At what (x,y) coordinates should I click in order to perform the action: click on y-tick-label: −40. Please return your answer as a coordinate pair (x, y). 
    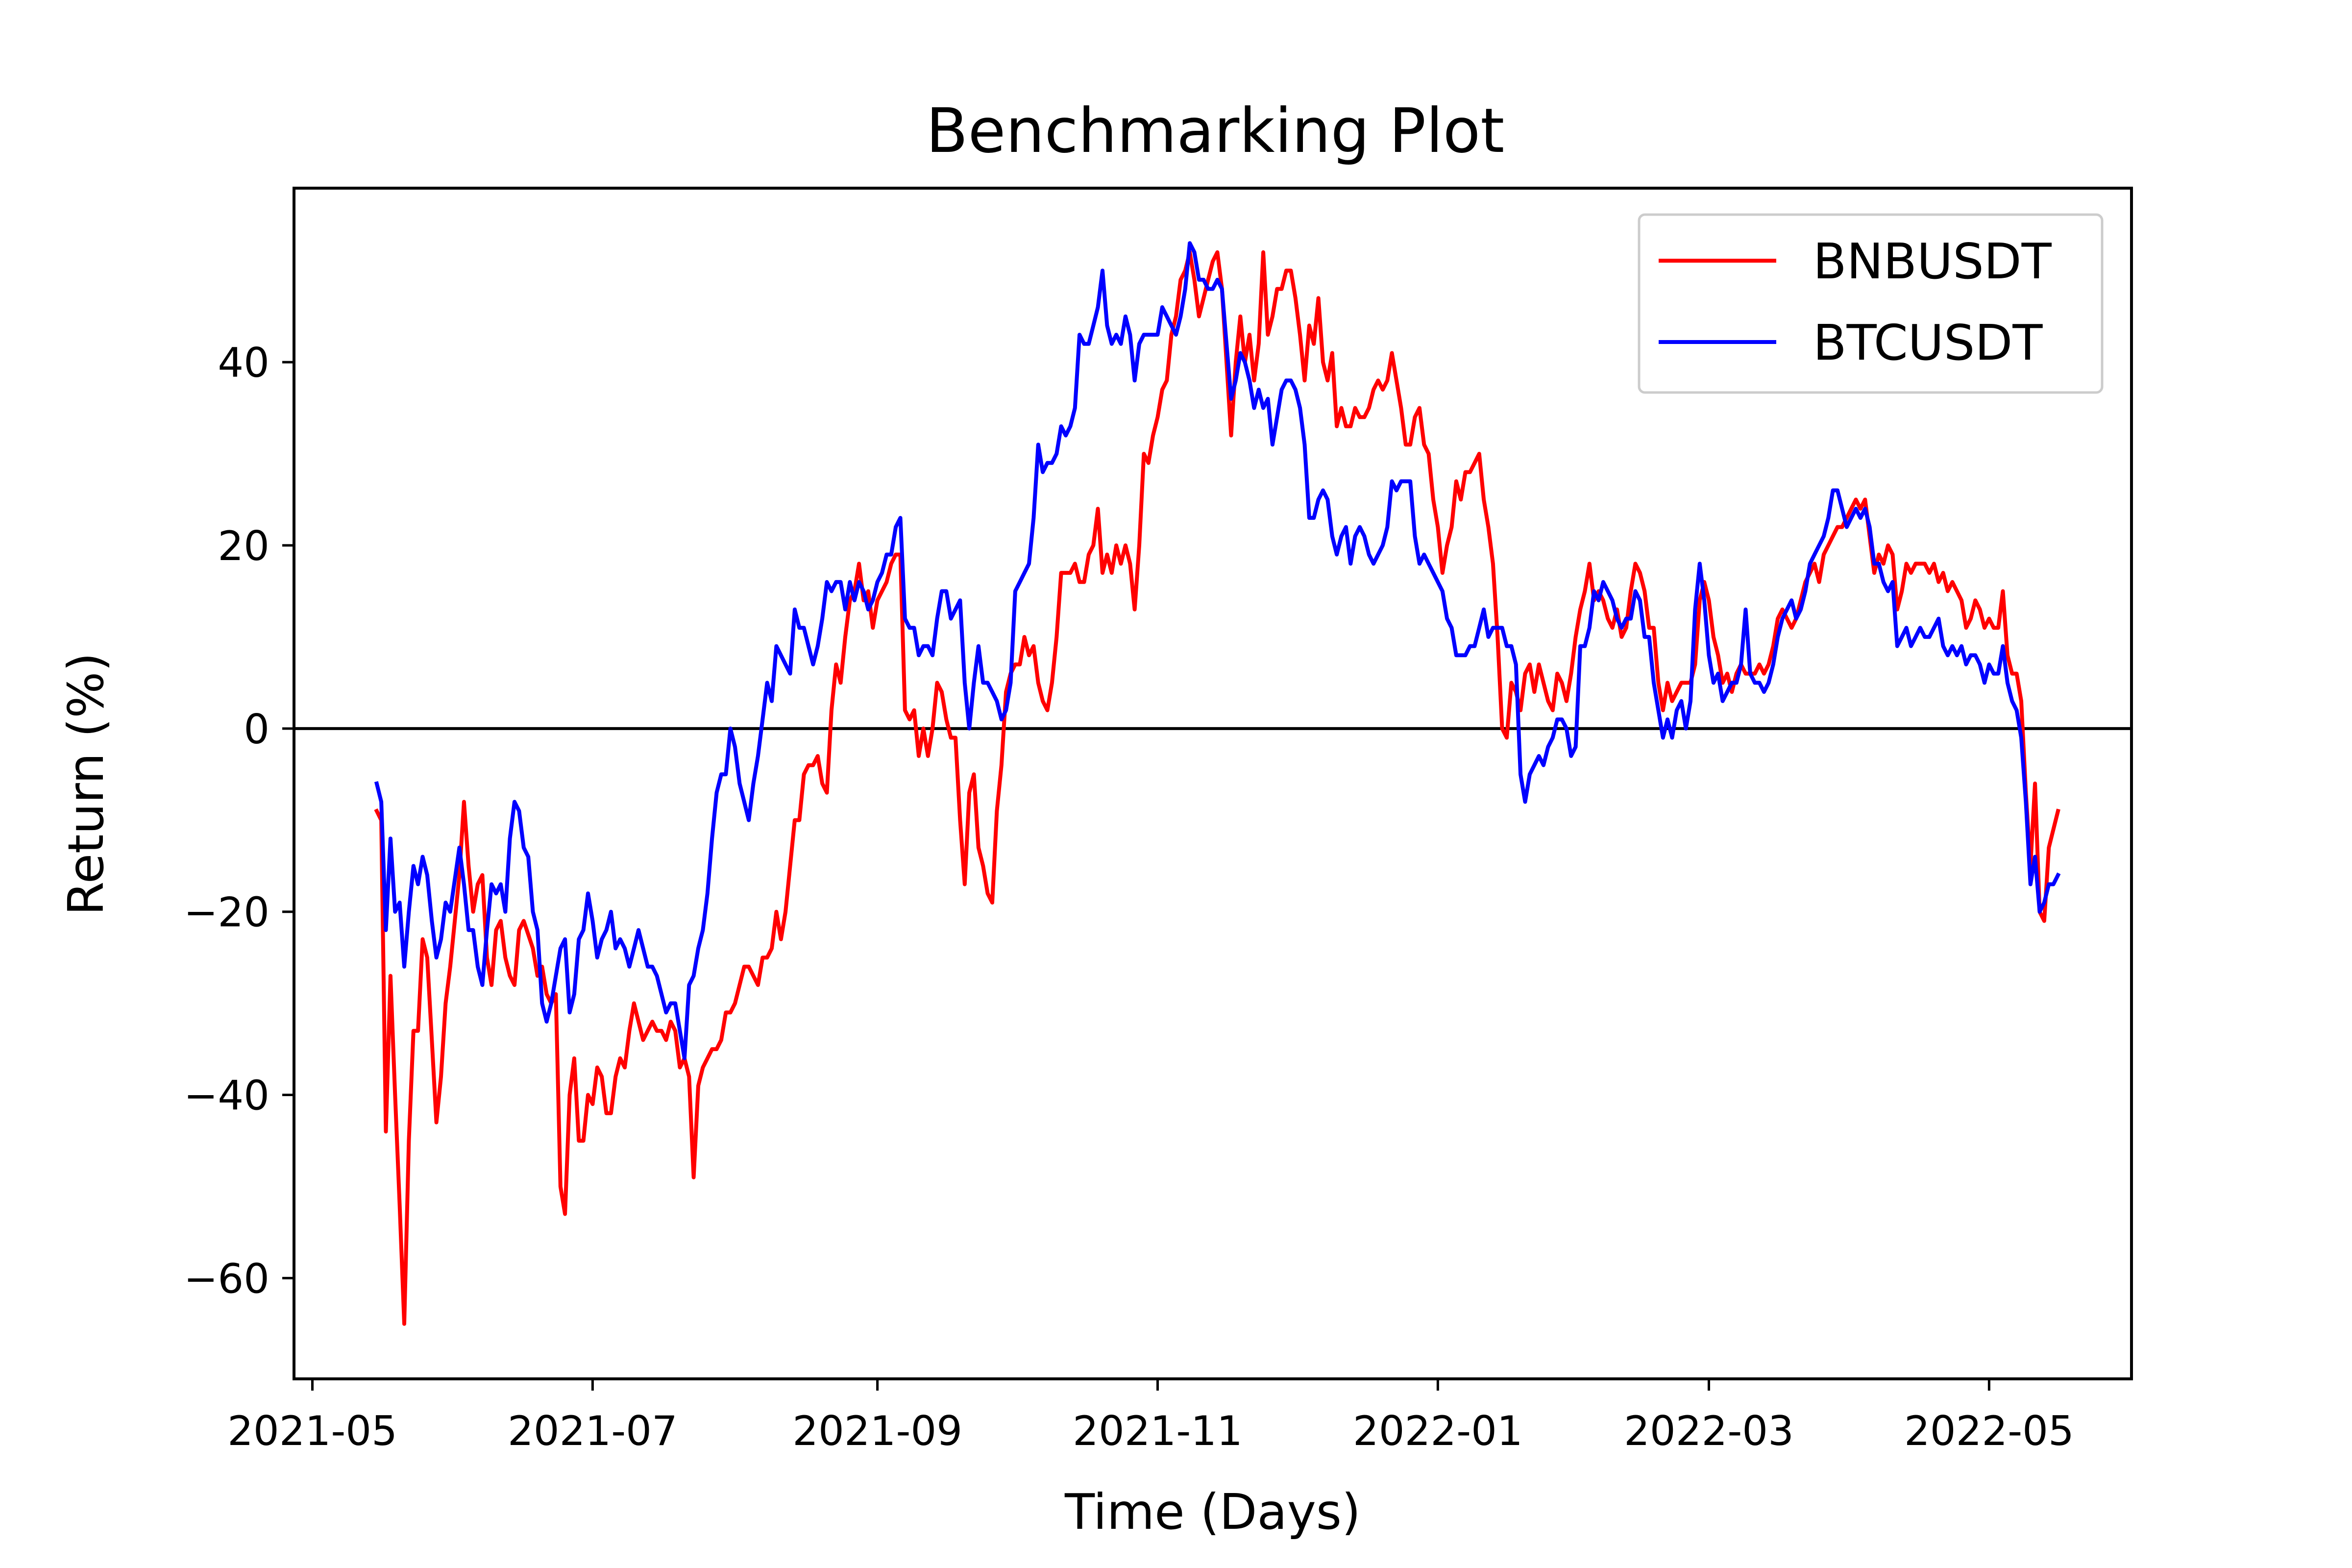
    Looking at the image, I should click on (227, 1096).